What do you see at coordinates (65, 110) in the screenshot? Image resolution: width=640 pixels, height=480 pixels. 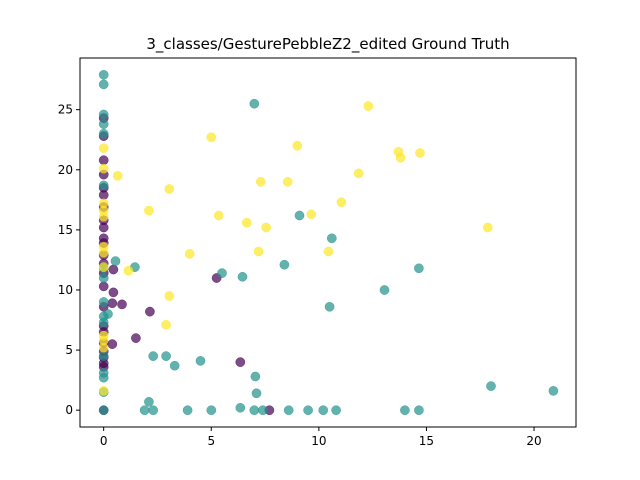 I see `y-tick-label: 25` at bounding box center [65, 110].